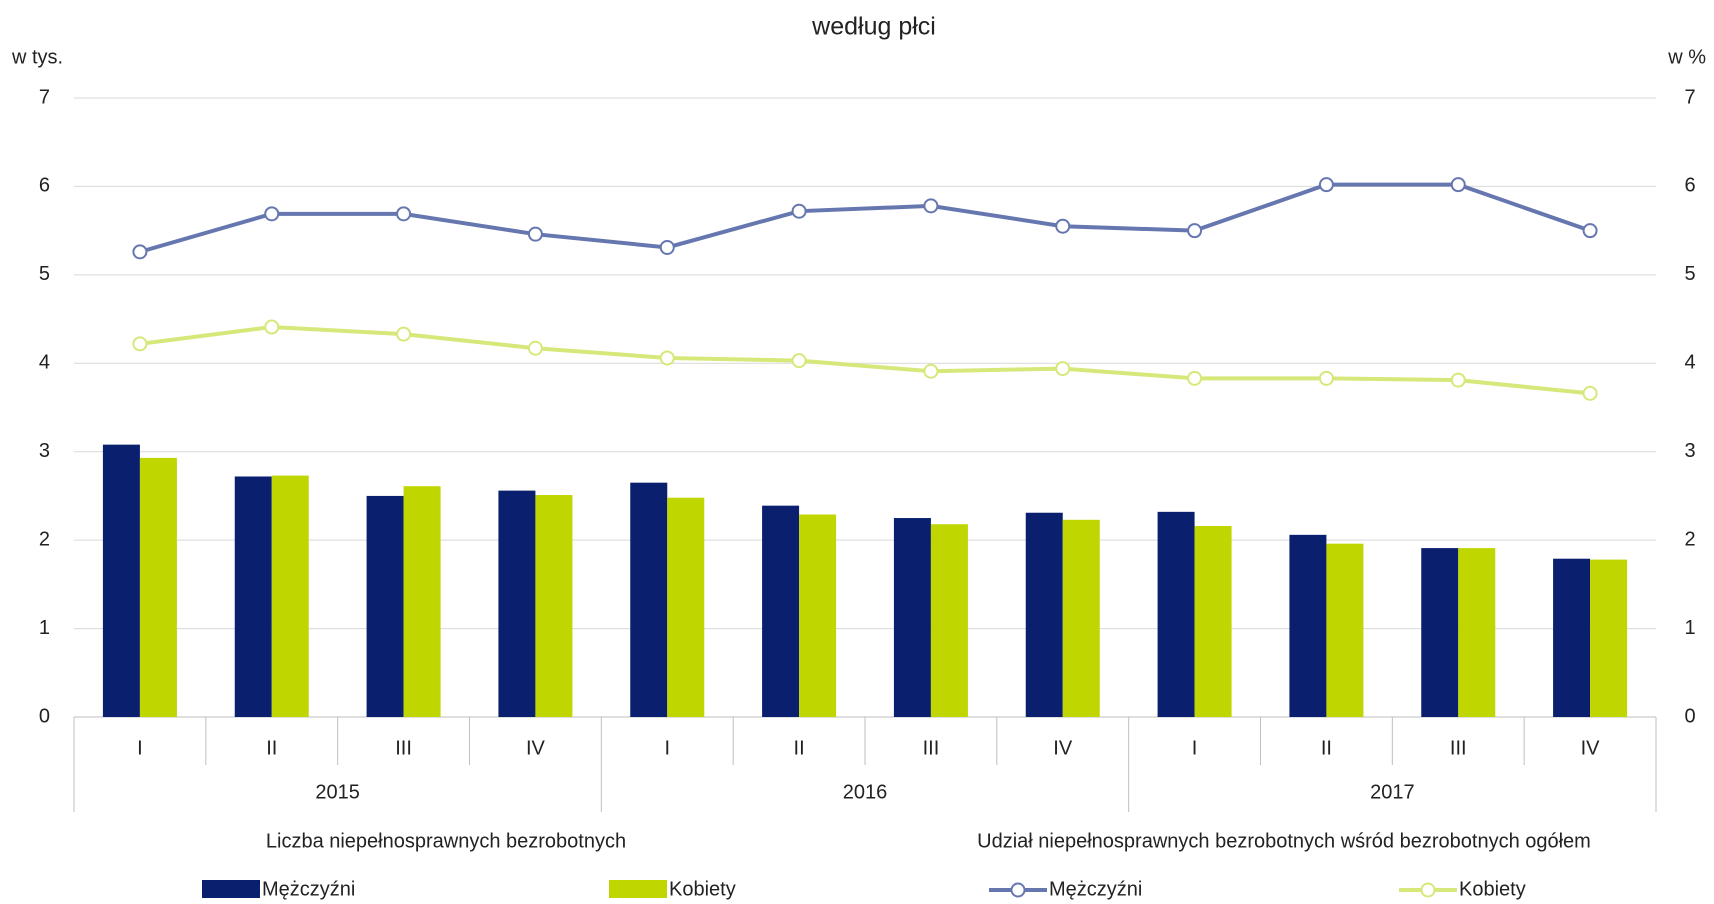 Image resolution: width=1714 pixels, height=904 pixels. What do you see at coordinates (1689, 363) in the screenshot?
I see `y2-tick-label: 4` at bounding box center [1689, 363].